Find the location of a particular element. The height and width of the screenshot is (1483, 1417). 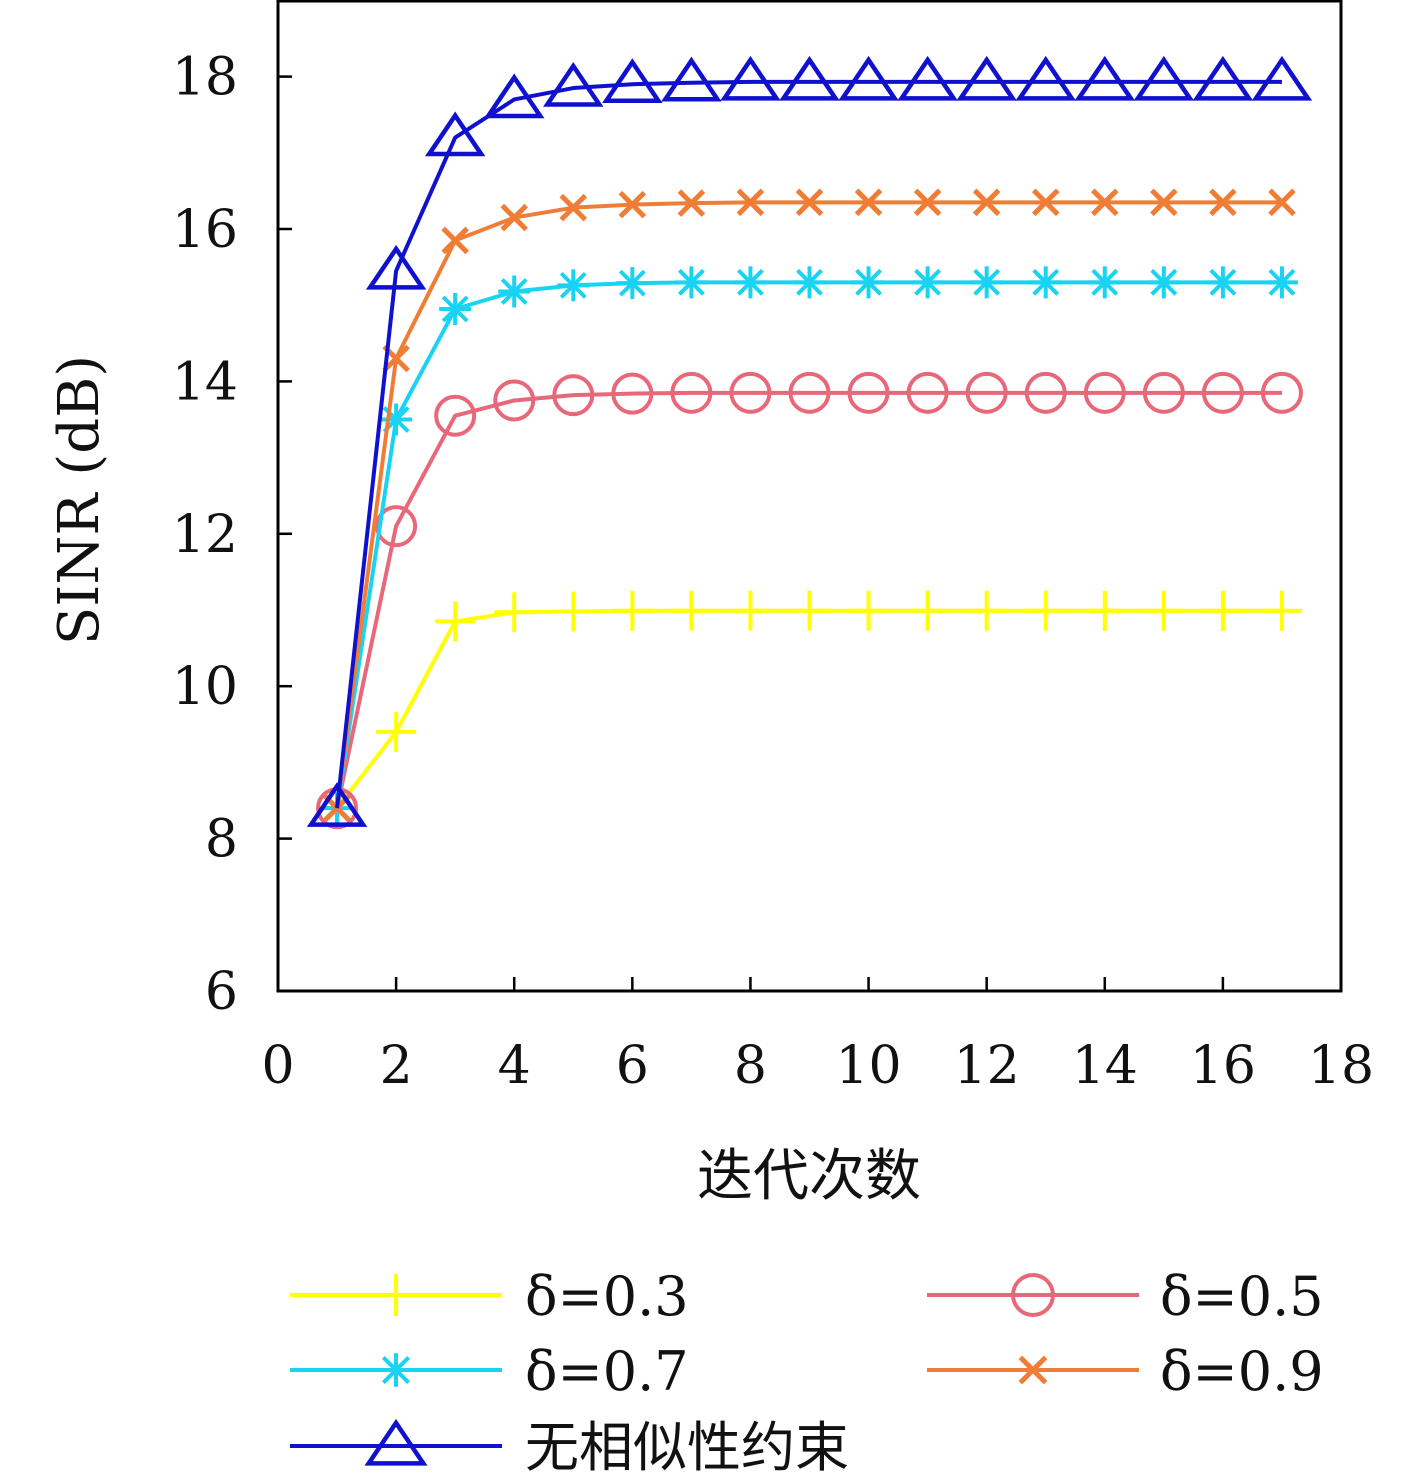

y-axis-title: SINR (dB) is located at coordinates (79, 500).